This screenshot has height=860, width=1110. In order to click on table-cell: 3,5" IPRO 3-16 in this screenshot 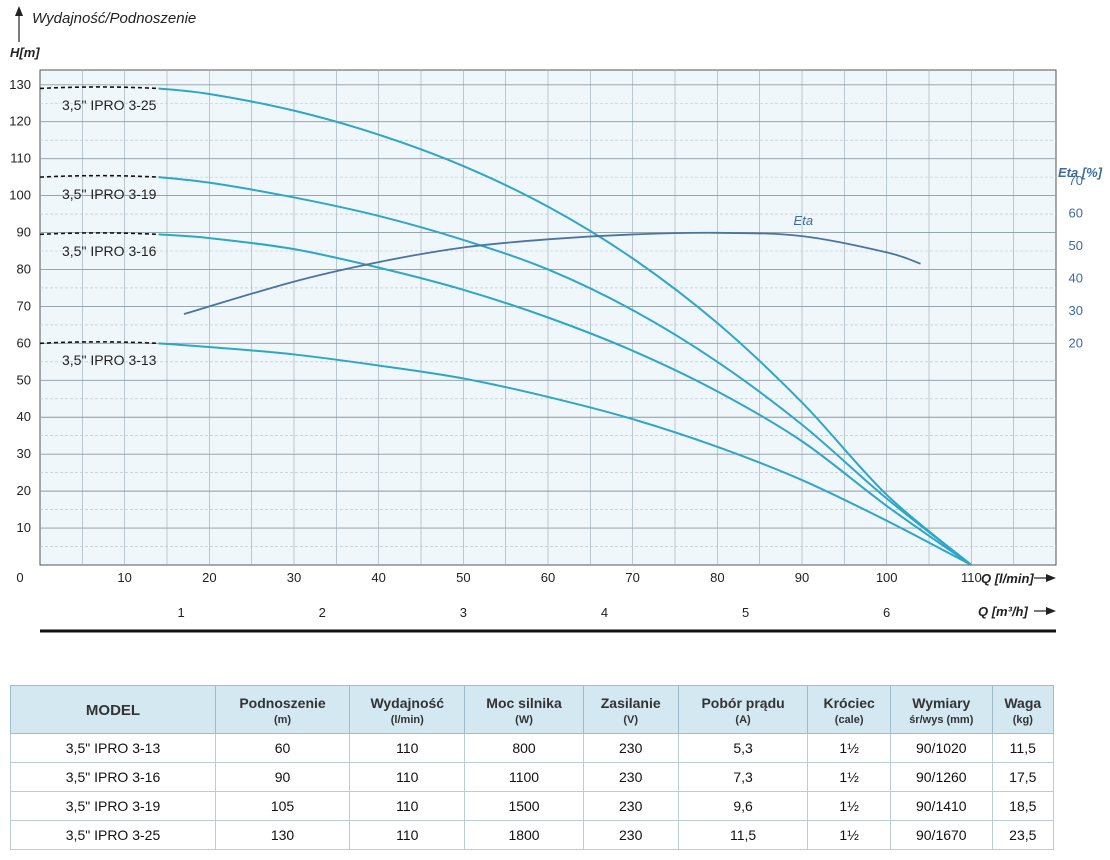, I will do `click(113, 777)`.